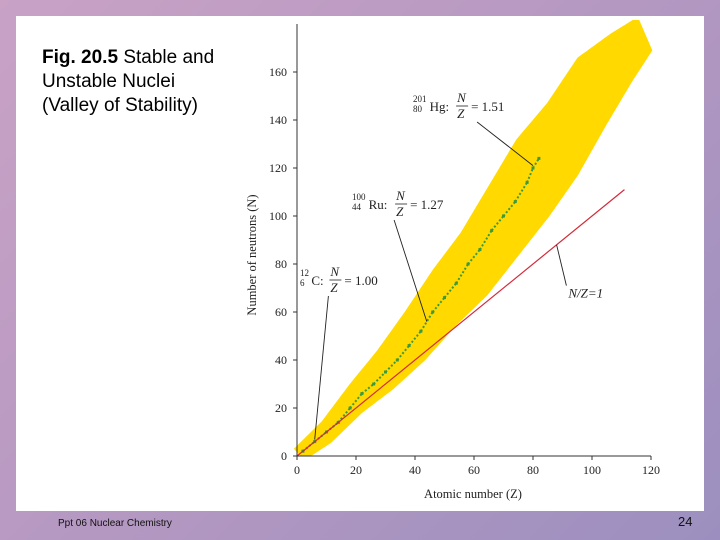 This screenshot has height=540, width=720. I want to click on y-tick-label: 40, so click(281, 360).